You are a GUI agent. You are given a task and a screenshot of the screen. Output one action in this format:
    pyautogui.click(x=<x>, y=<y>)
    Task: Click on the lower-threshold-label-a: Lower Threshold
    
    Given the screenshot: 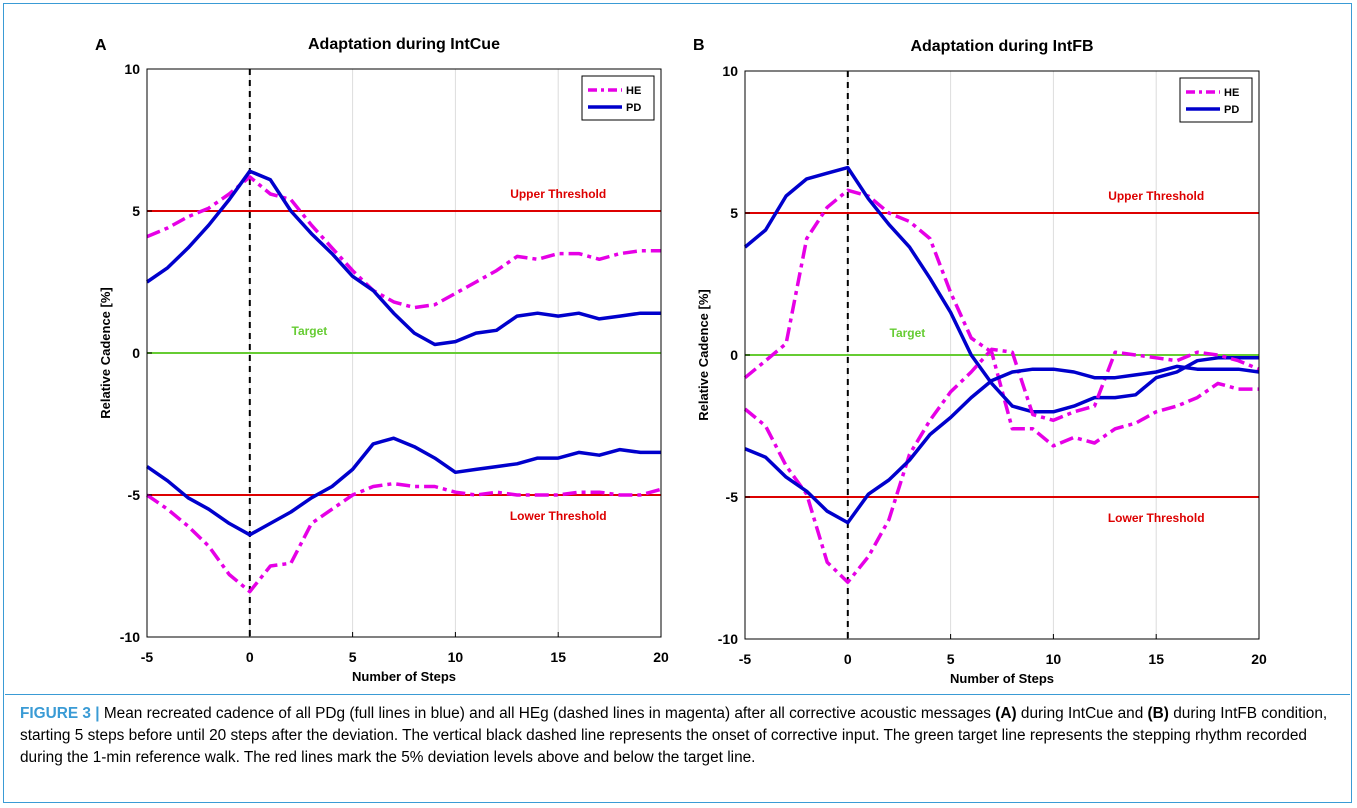 What is the action you would take?
    pyautogui.click(x=558, y=516)
    